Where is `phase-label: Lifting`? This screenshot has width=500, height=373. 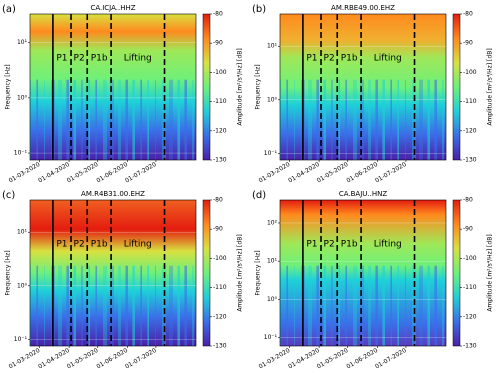
phase-label: Lifting is located at coordinates (138, 244).